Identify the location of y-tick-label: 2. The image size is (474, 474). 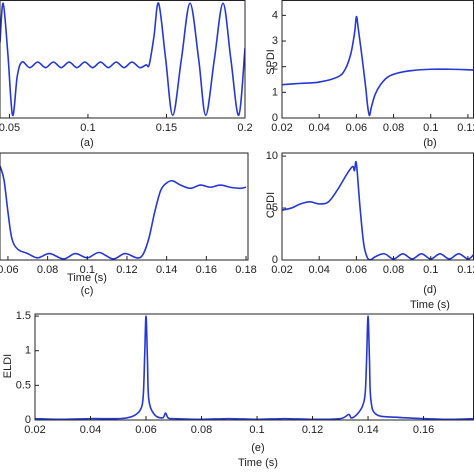
(275, 67).